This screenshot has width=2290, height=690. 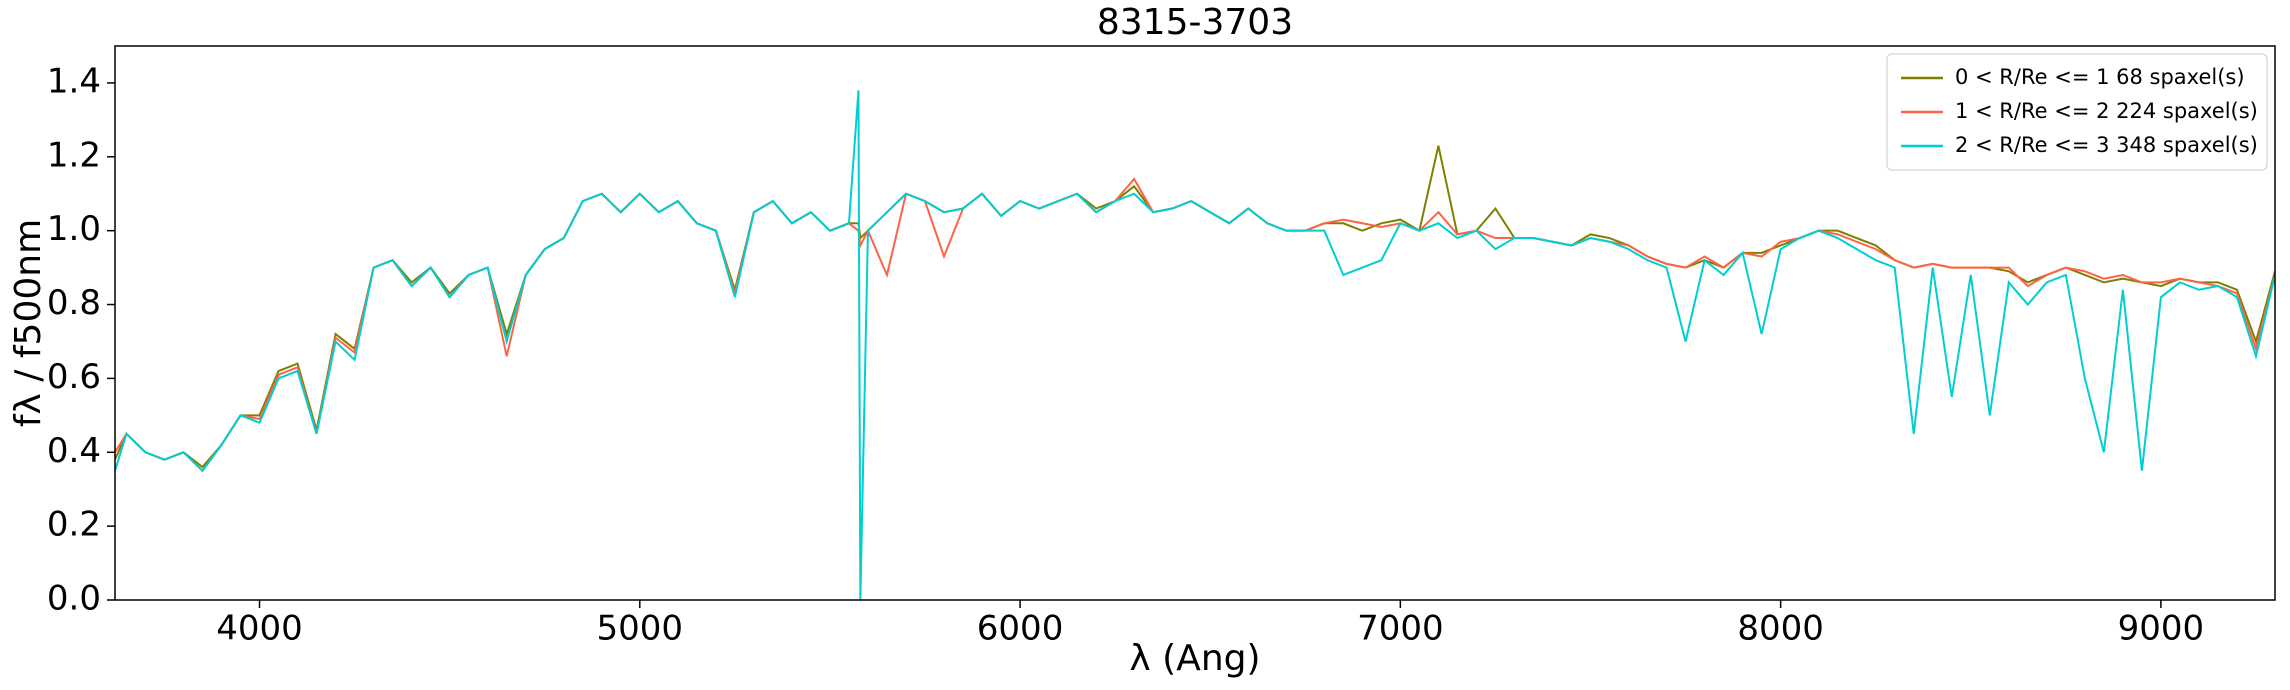 I want to click on x-tick-label: 7000, so click(x=1400, y=629).